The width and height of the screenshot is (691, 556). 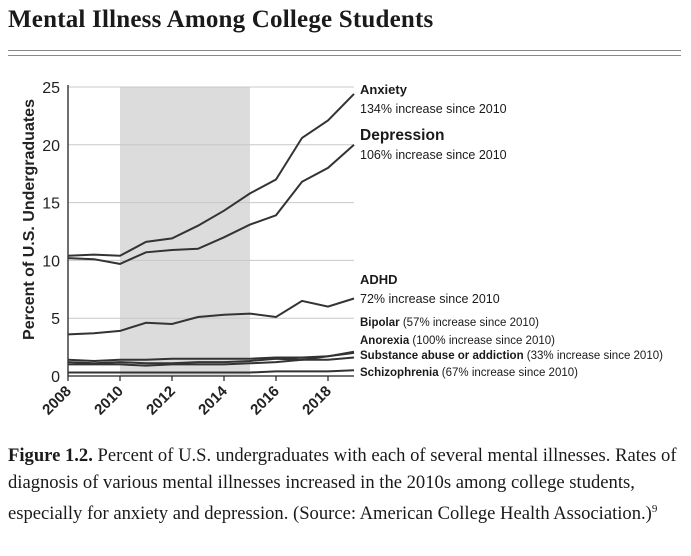 I want to click on footnote-marker: 9, so click(x=654, y=509).